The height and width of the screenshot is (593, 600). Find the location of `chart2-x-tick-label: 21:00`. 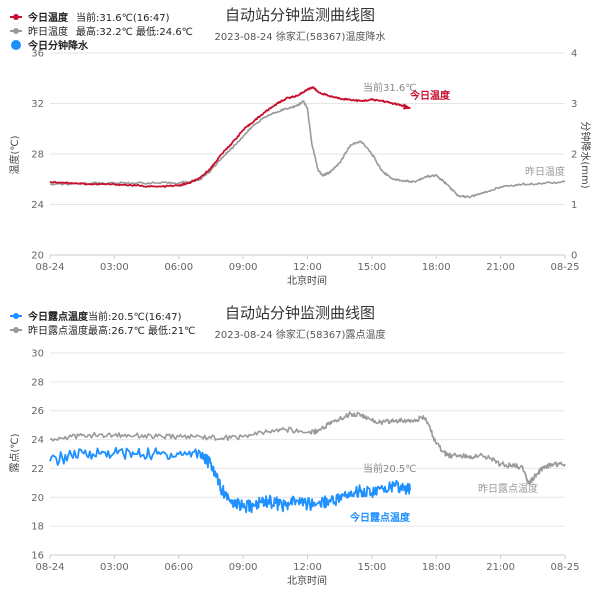

chart2-x-tick-label: 21:00 is located at coordinates (500, 567).